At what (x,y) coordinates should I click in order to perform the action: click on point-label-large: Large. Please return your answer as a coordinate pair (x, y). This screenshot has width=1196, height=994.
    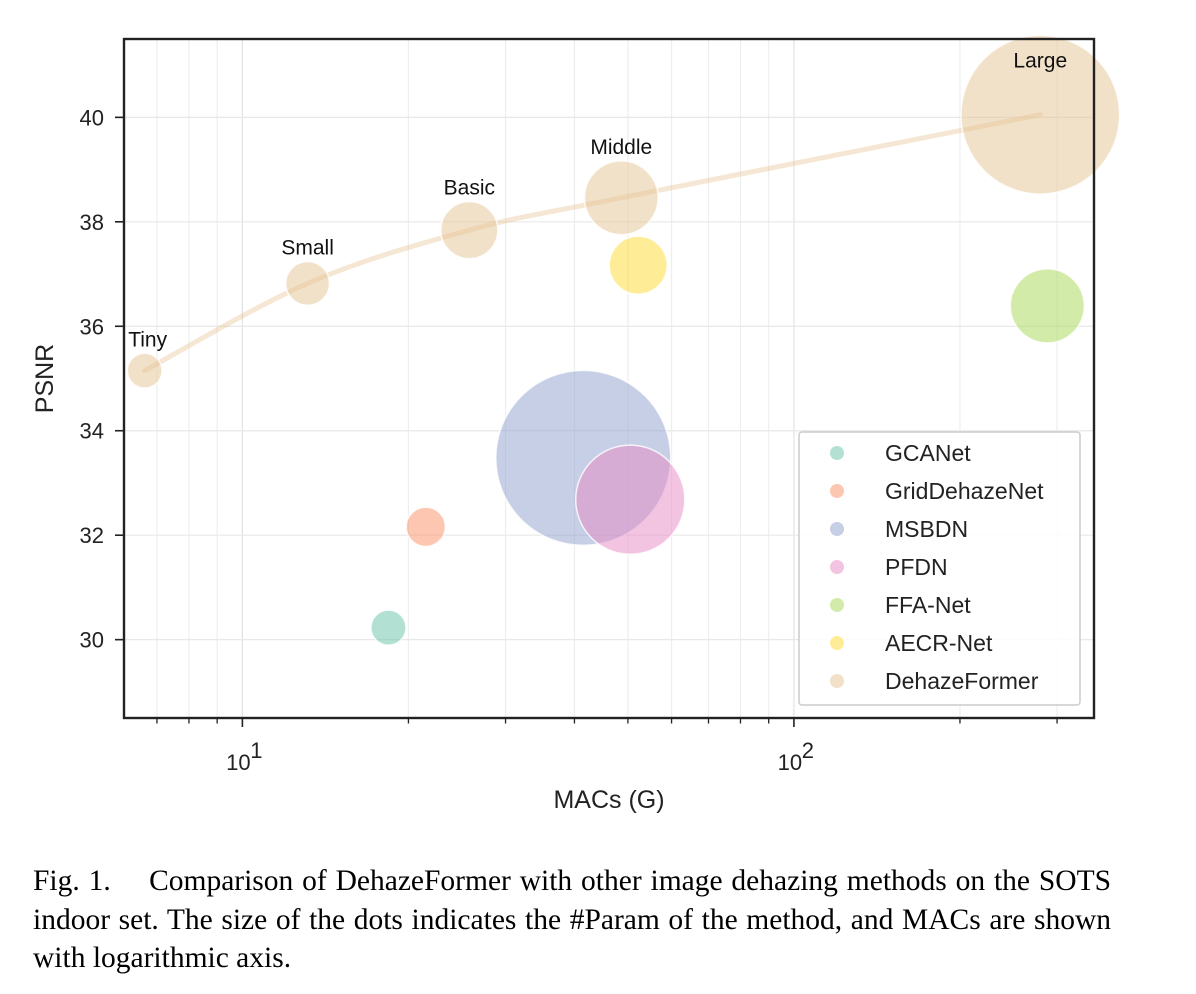
    Looking at the image, I should click on (1040, 60).